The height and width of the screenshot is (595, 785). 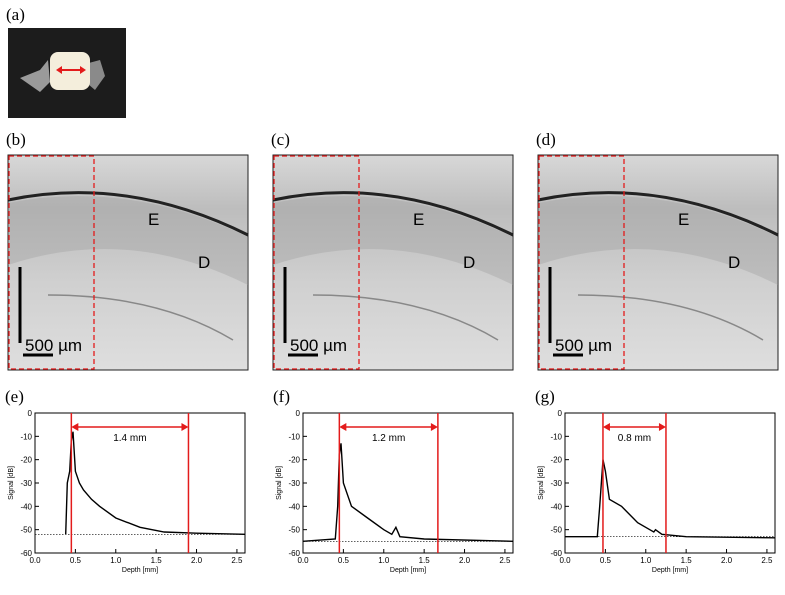 I want to click on panel-label: (d), so click(x=546, y=139).